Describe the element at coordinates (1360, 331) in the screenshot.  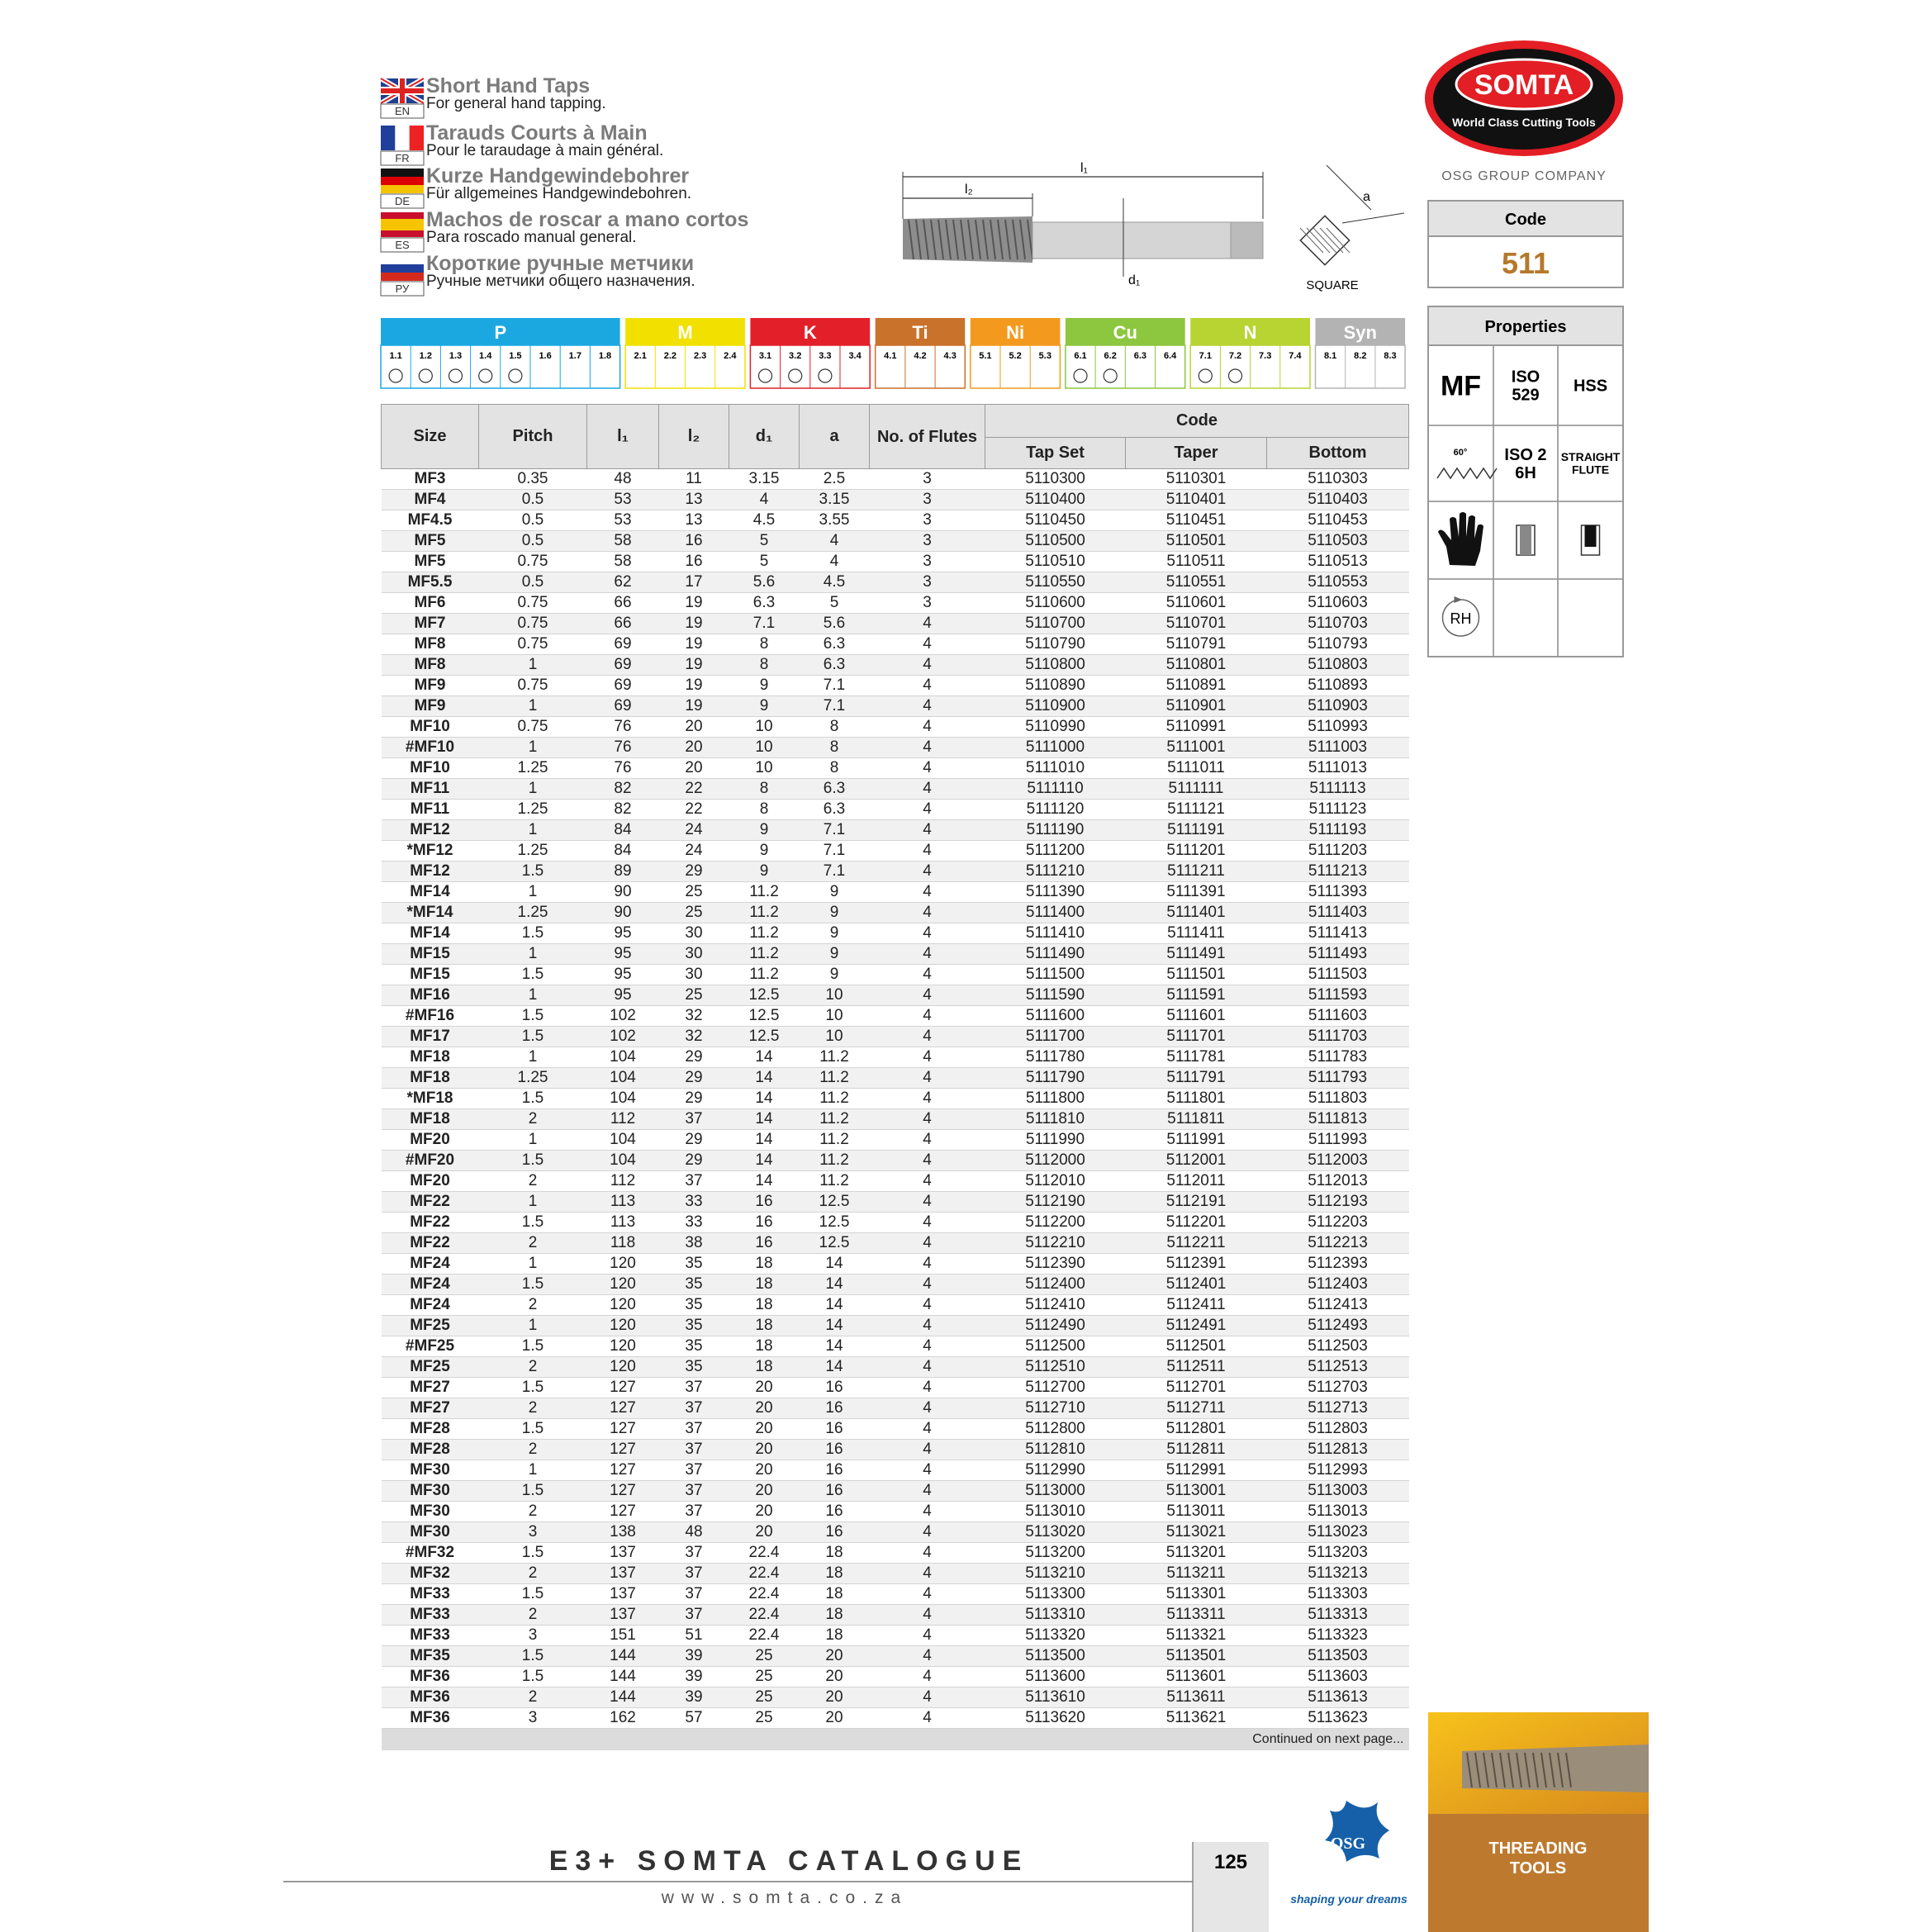
I see `material-header` at that location.